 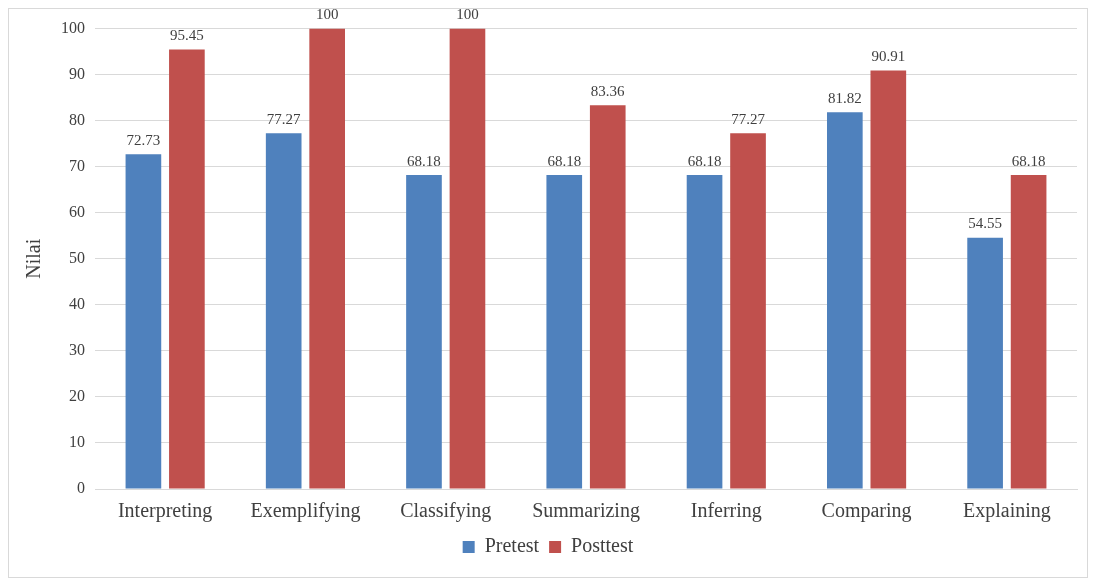 I want to click on x-tick-label: Explaining, so click(x=1006, y=511).